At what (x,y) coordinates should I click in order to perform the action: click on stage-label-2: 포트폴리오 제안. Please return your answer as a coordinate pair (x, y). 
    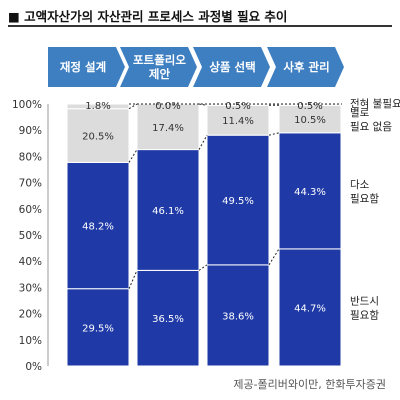
    Looking at the image, I should click on (159, 67).